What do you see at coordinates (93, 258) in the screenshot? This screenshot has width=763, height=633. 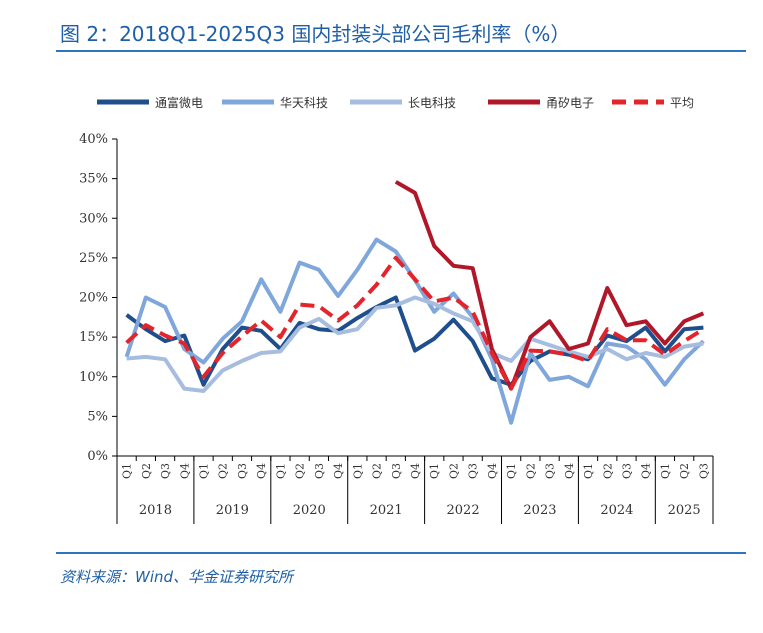 I see `y-tick-label: 25%` at bounding box center [93, 258].